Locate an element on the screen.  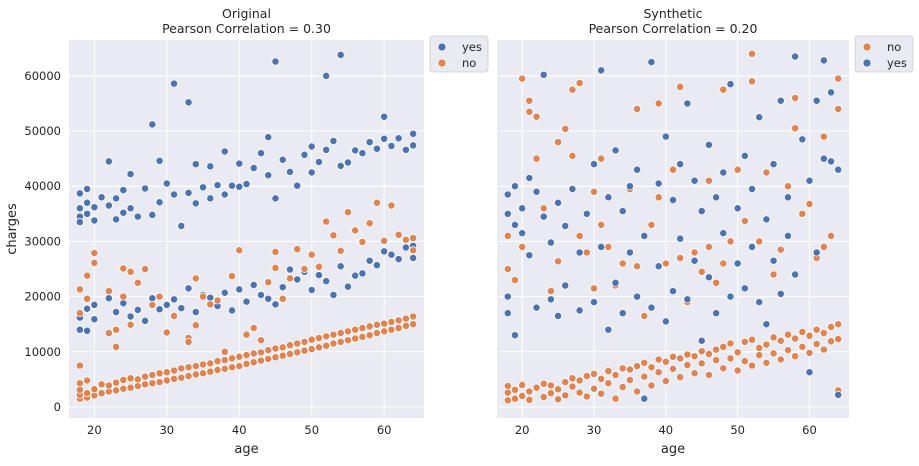
x-tick-label: 60 is located at coordinates (384, 430).